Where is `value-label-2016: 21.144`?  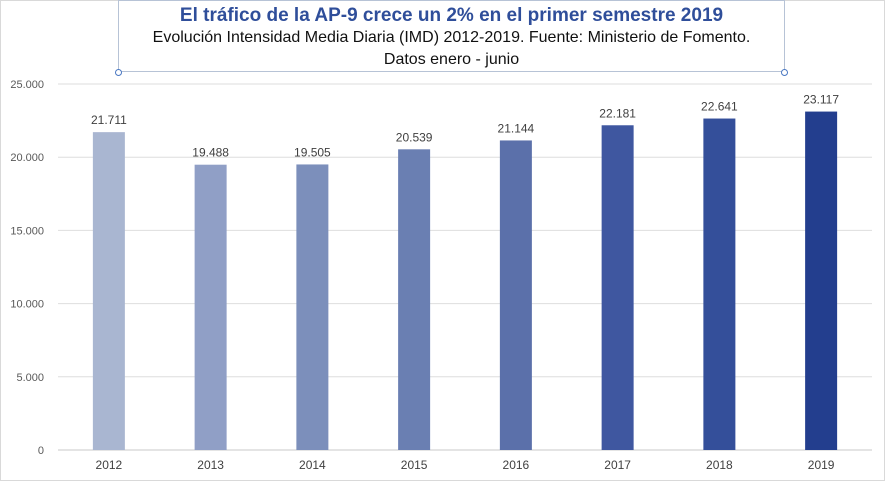 value-label-2016: 21.144 is located at coordinates (516, 128).